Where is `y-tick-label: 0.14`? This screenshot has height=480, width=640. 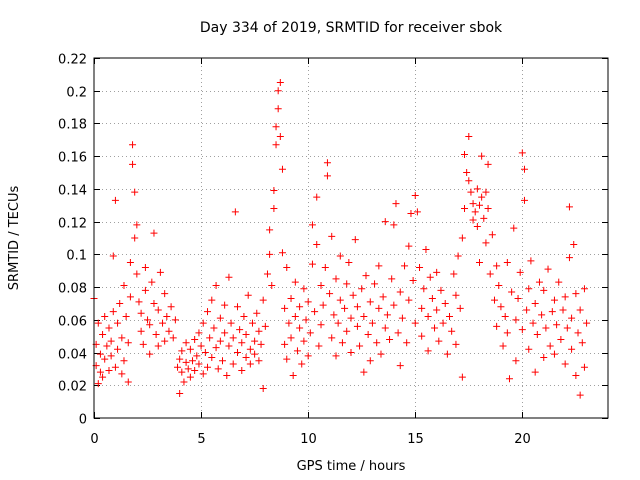 y-tick-label: 0.14 is located at coordinates (72, 191).